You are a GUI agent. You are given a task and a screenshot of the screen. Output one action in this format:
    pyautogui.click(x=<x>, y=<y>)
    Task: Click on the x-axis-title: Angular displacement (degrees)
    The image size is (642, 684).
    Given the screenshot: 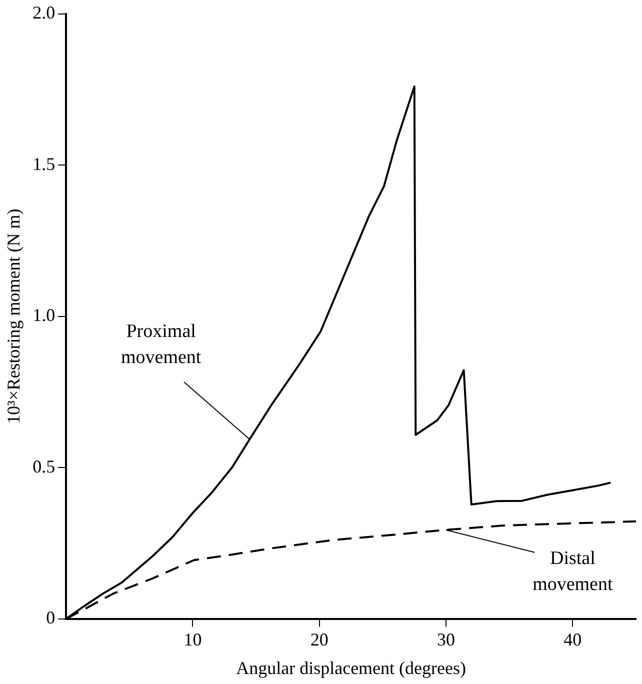 What is the action you would take?
    pyautogui.click(x=351, y=668)
    